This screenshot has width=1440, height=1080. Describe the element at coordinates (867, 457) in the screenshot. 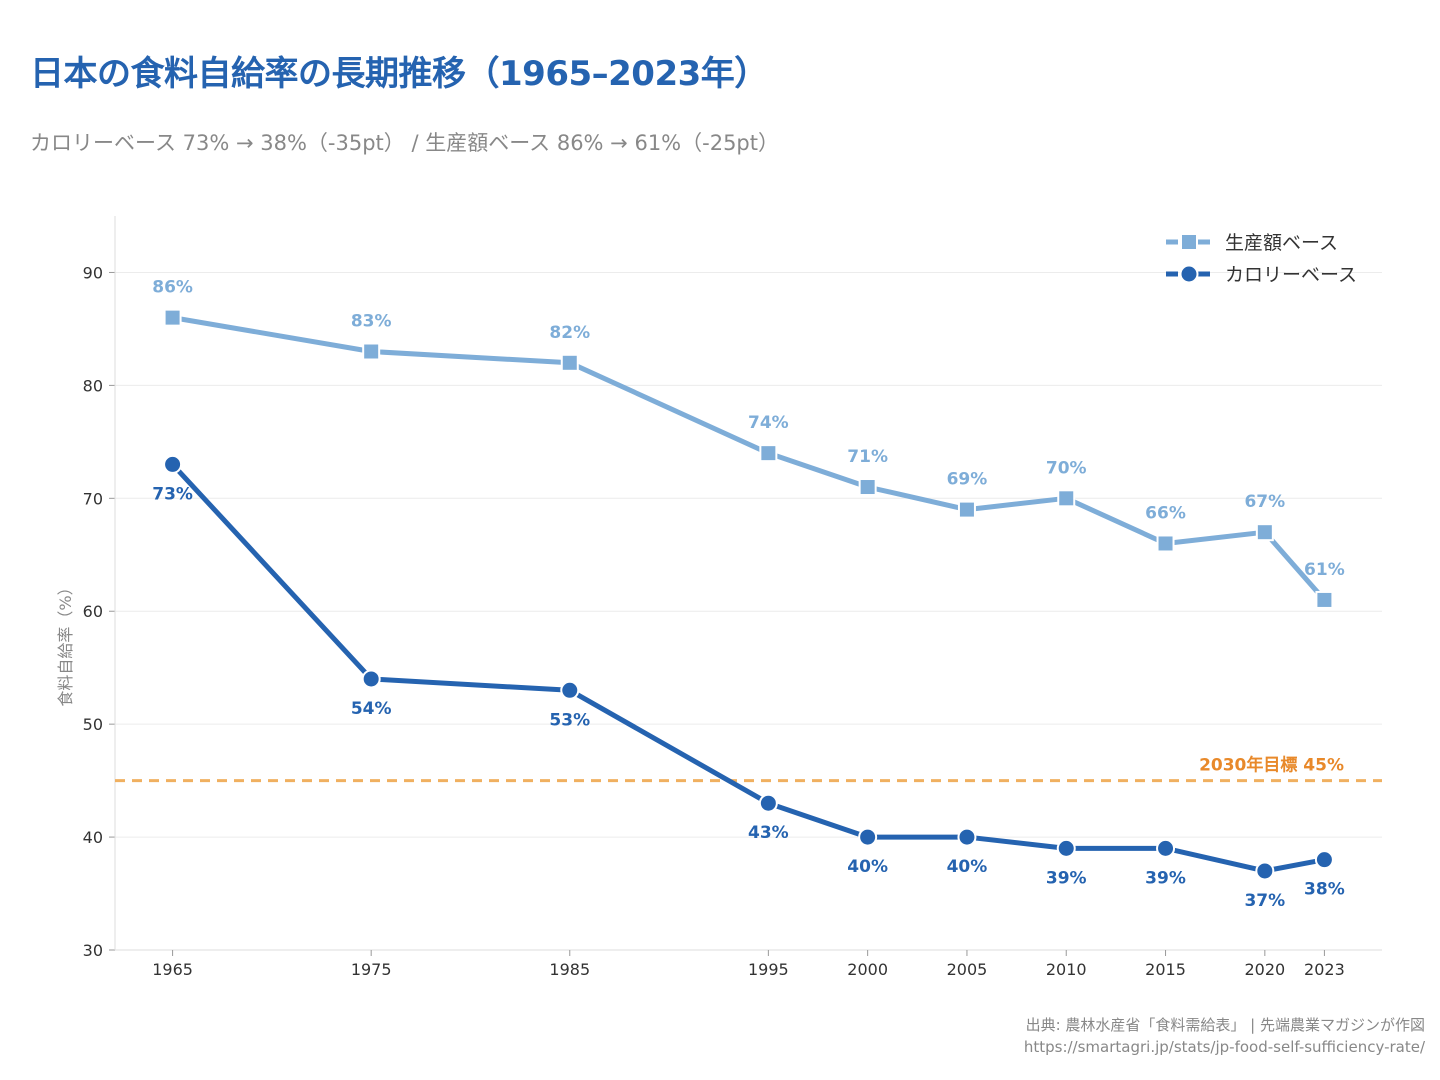

I see `data-label: 71%` at that location.